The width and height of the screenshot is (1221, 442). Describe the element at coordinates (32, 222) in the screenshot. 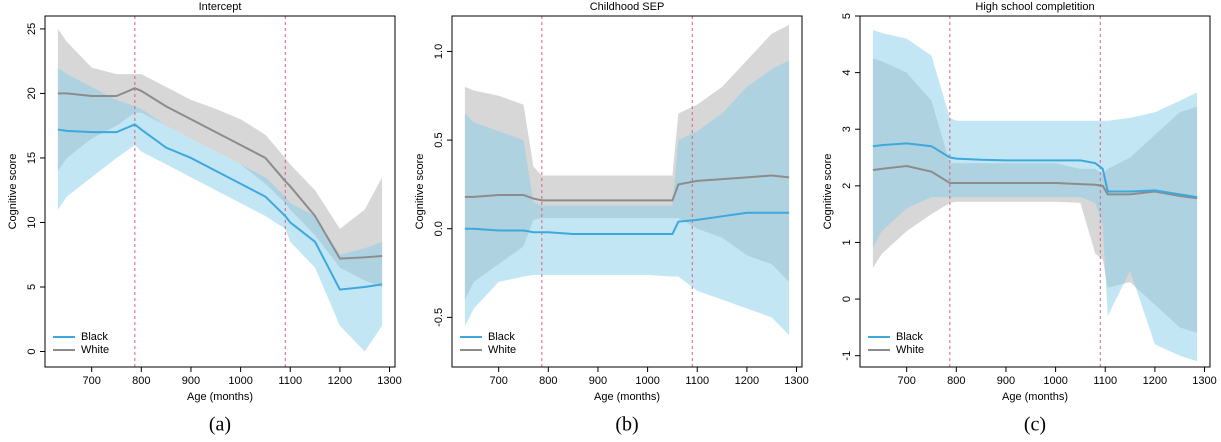

I see `y-tick-label: 10` at that location.